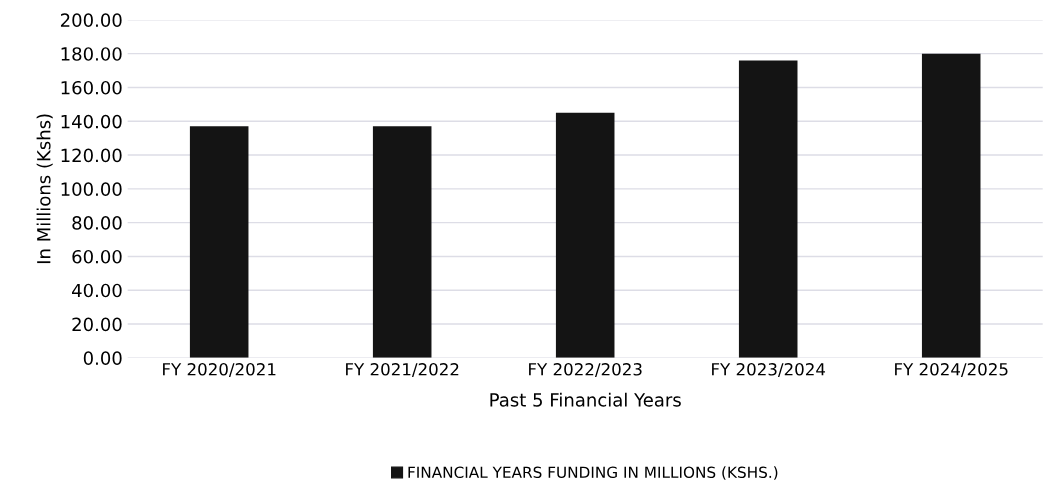 The height and width of the screenshot is (497, 1064). Describe the element at coordinates (44, 189) in the screenshot. I see `y-axis-title: In Millions (Kshs)` at that location.